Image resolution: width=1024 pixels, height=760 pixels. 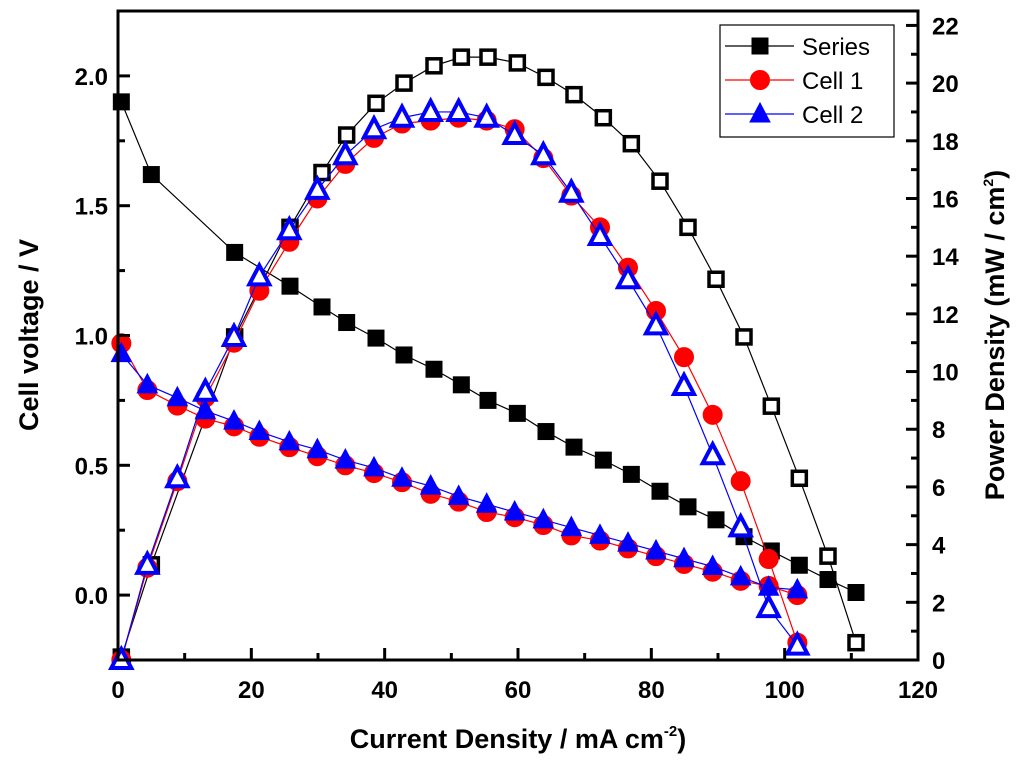 What do you see at coordinates (670, 731) in the screenshot?
I see `x-axis-title-sup: -2` at bounding box center [670, 731].